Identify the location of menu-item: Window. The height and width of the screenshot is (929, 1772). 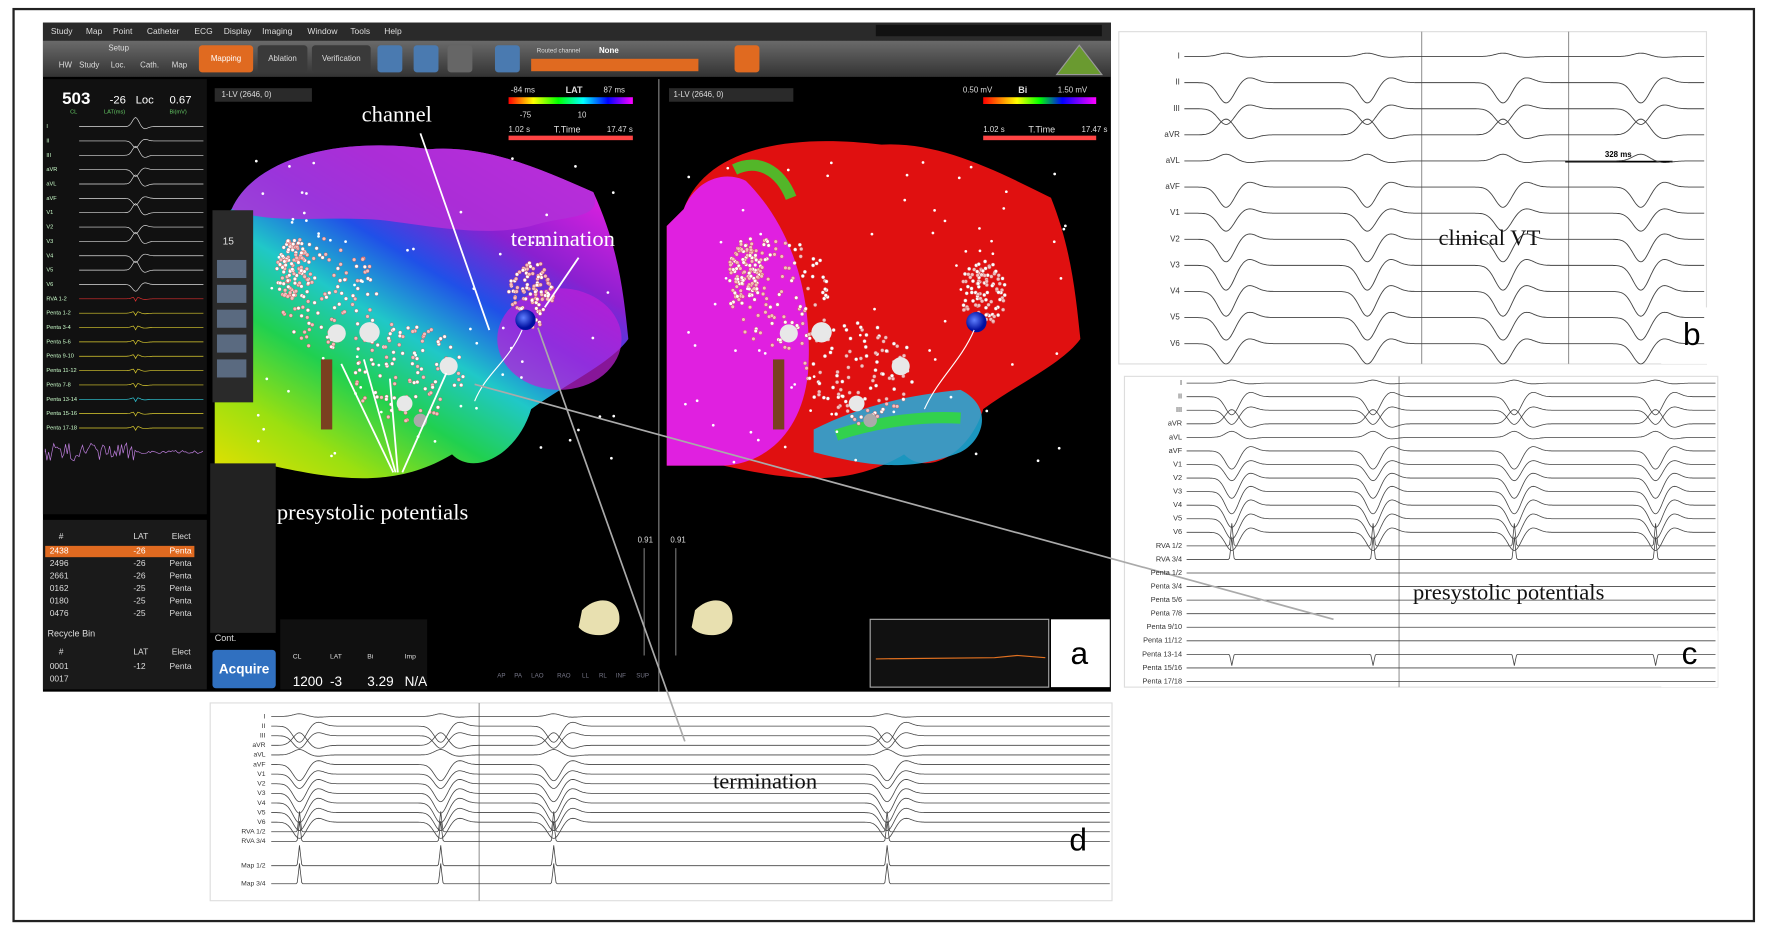
(322, 31).